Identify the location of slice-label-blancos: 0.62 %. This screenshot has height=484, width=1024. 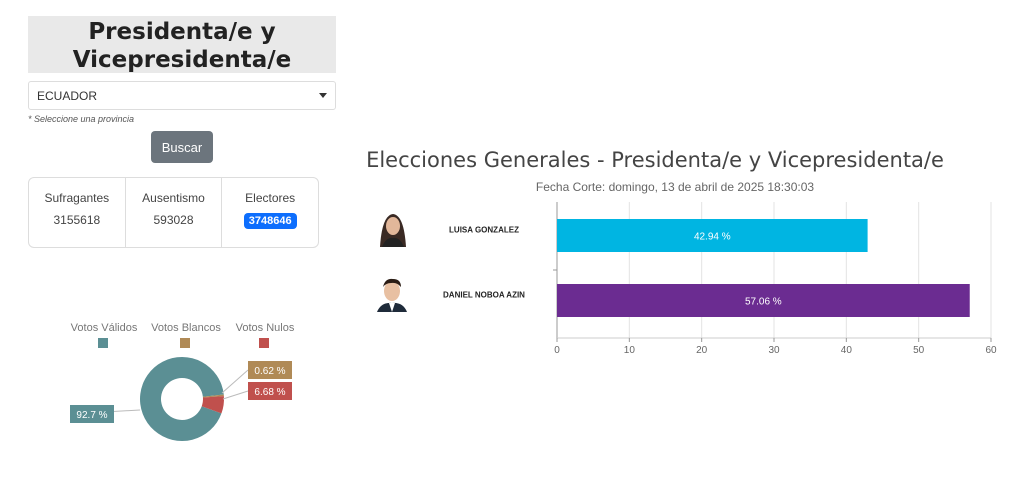
(269, 371).